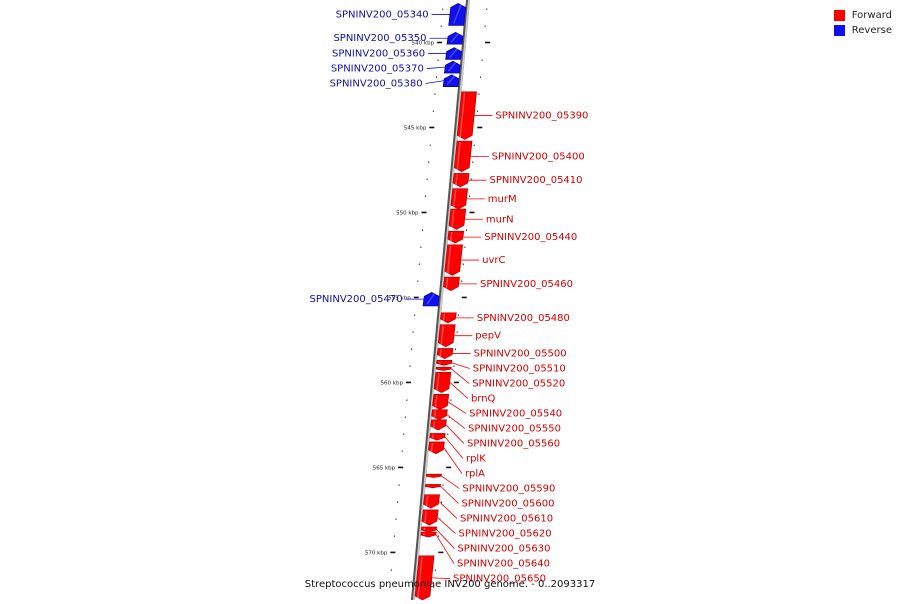 The image size is (900, 604). Describe the element at coordinates (507, 504) in the screenshot. I see `gene-label: SPNINV200_05600` at that location.